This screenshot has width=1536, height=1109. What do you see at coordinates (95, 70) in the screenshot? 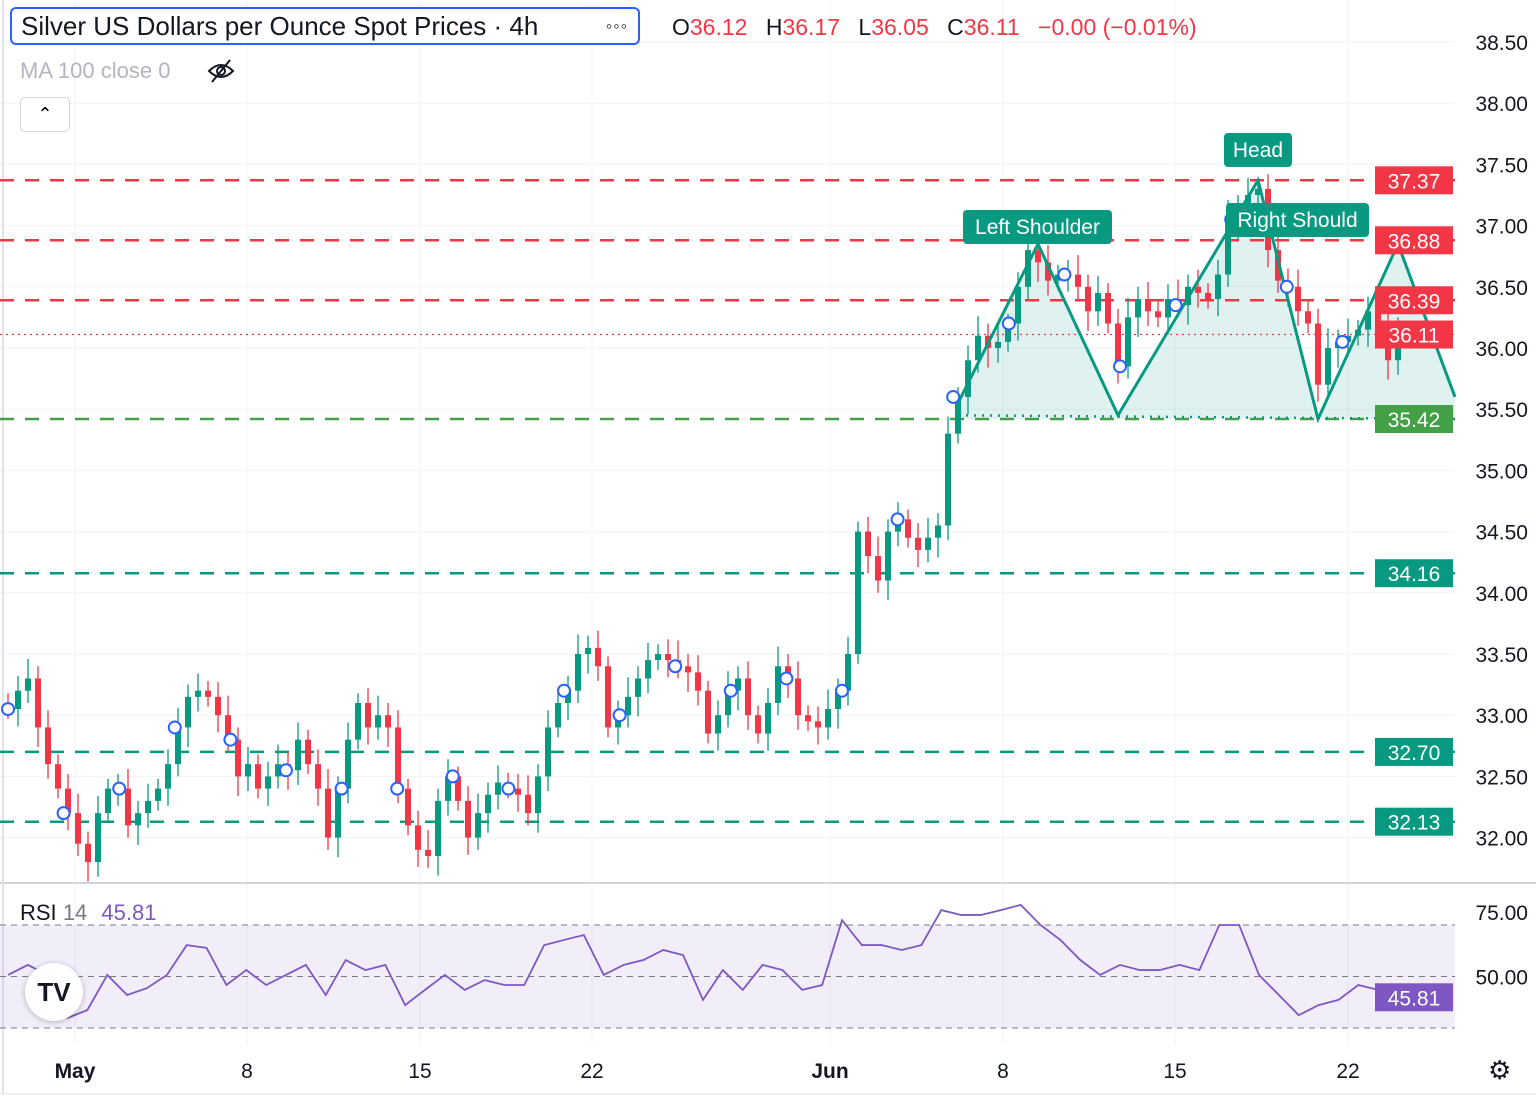
I see `ma-legend: MA 100 close 0` at bounding box center [95, 70].